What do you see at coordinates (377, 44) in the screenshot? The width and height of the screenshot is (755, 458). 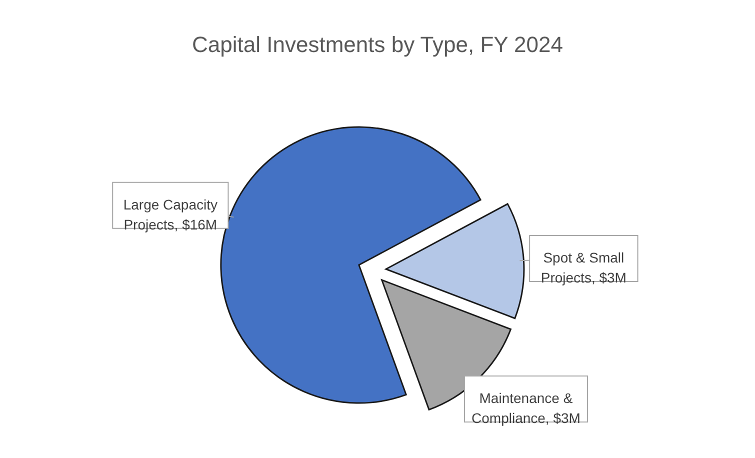 I see `chart-title: Capital Investments by Type, FY 2024` at bounding box center [377, 44].